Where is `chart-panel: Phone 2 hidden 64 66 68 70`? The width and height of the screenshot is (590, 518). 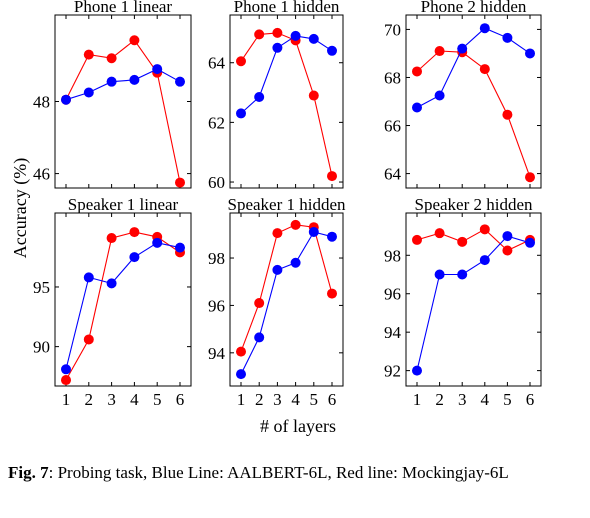 chart-panel: Phone 2 hidden 64 66 68 70 is located at coordinates (463, 94).